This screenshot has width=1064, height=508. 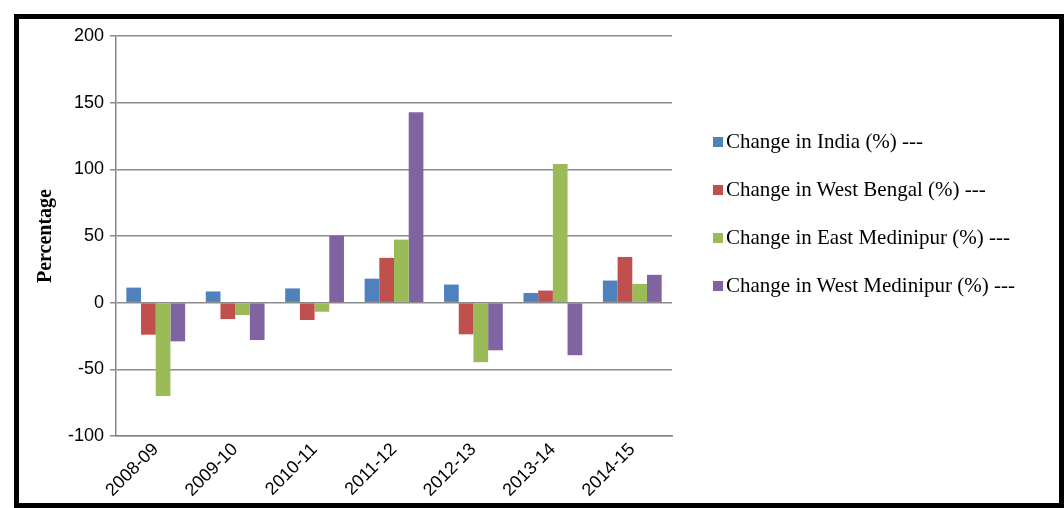 What do you see at coordinates (870, 285) in the screenshot?
I see `legend-label: Change in West Medinipur (%) ---` at bounding box center [870, 285].